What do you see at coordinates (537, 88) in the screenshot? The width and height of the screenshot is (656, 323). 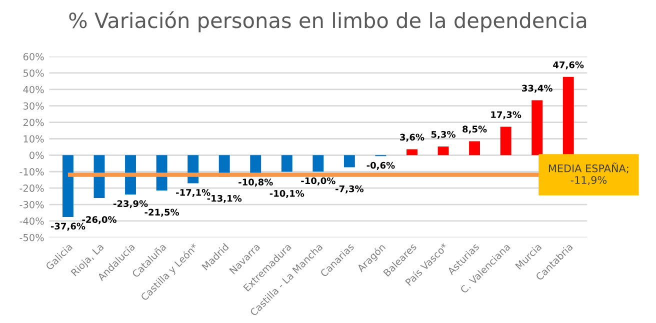 I see `data-label: 33,4%` at bounding box center [537, 88].